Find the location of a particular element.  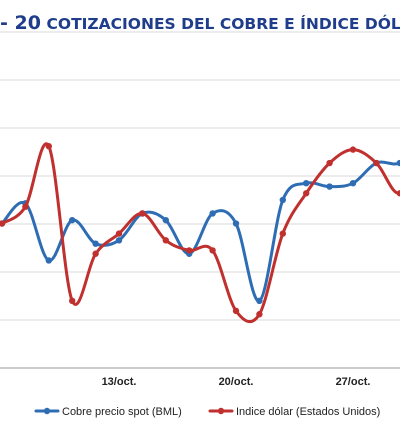

x-tick-label: 27/oct. is located at coordinates (353, 382).